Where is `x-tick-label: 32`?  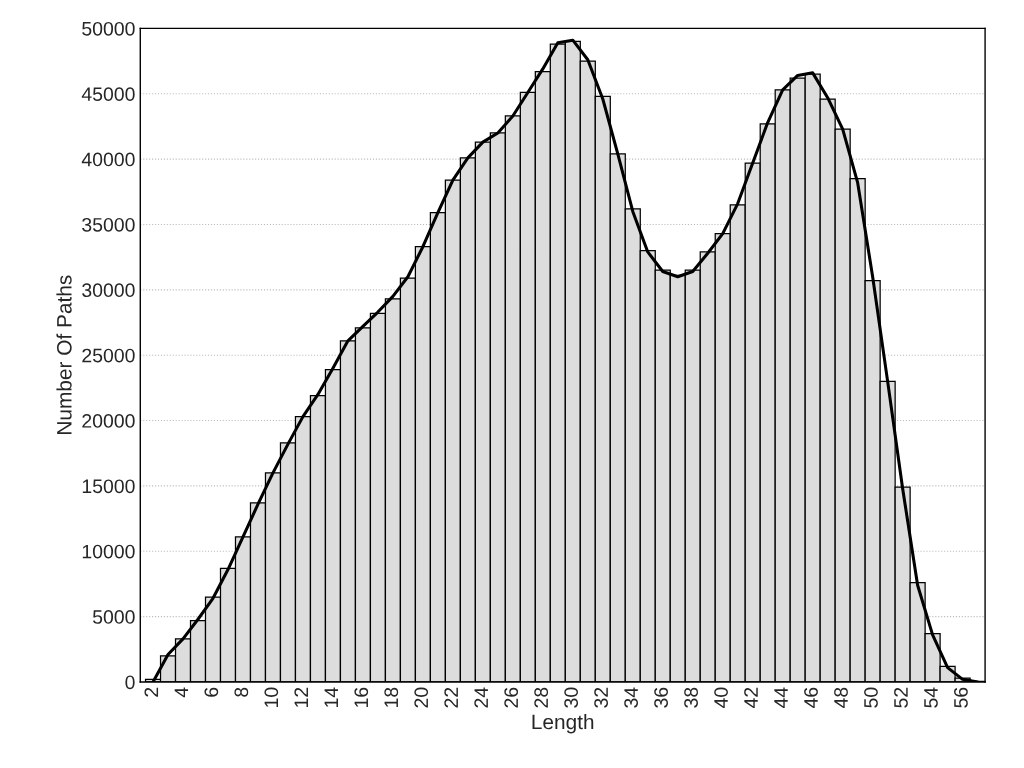
x-tick-label: 32 is located at coordinates (601, 697).